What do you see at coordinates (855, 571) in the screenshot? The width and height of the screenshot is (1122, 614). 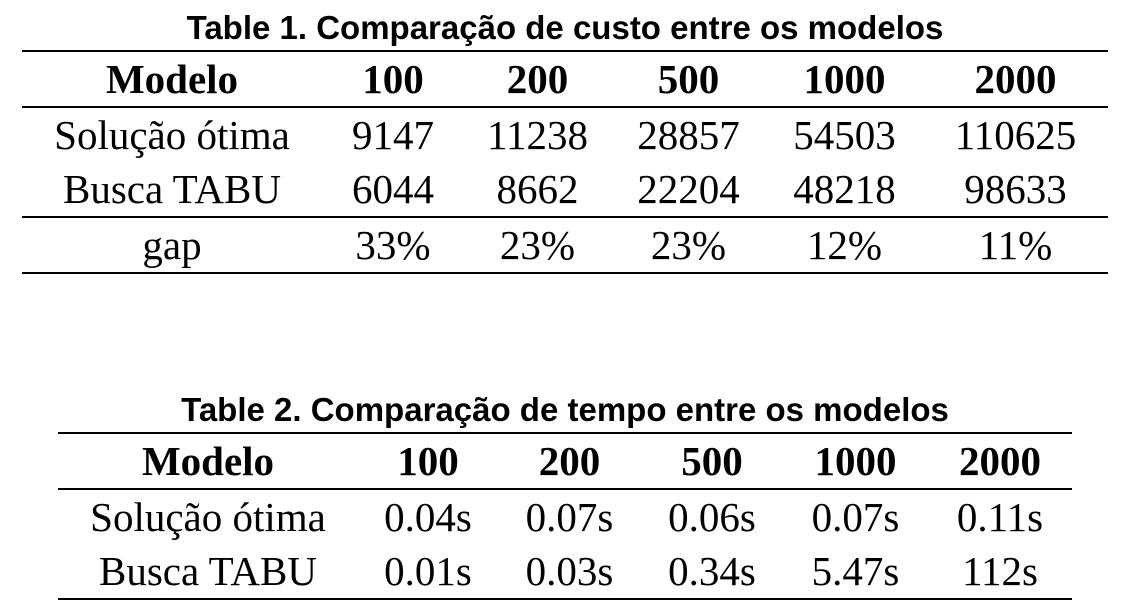 I see `table-cell: 5.47s` at bounding box center [855, 571].